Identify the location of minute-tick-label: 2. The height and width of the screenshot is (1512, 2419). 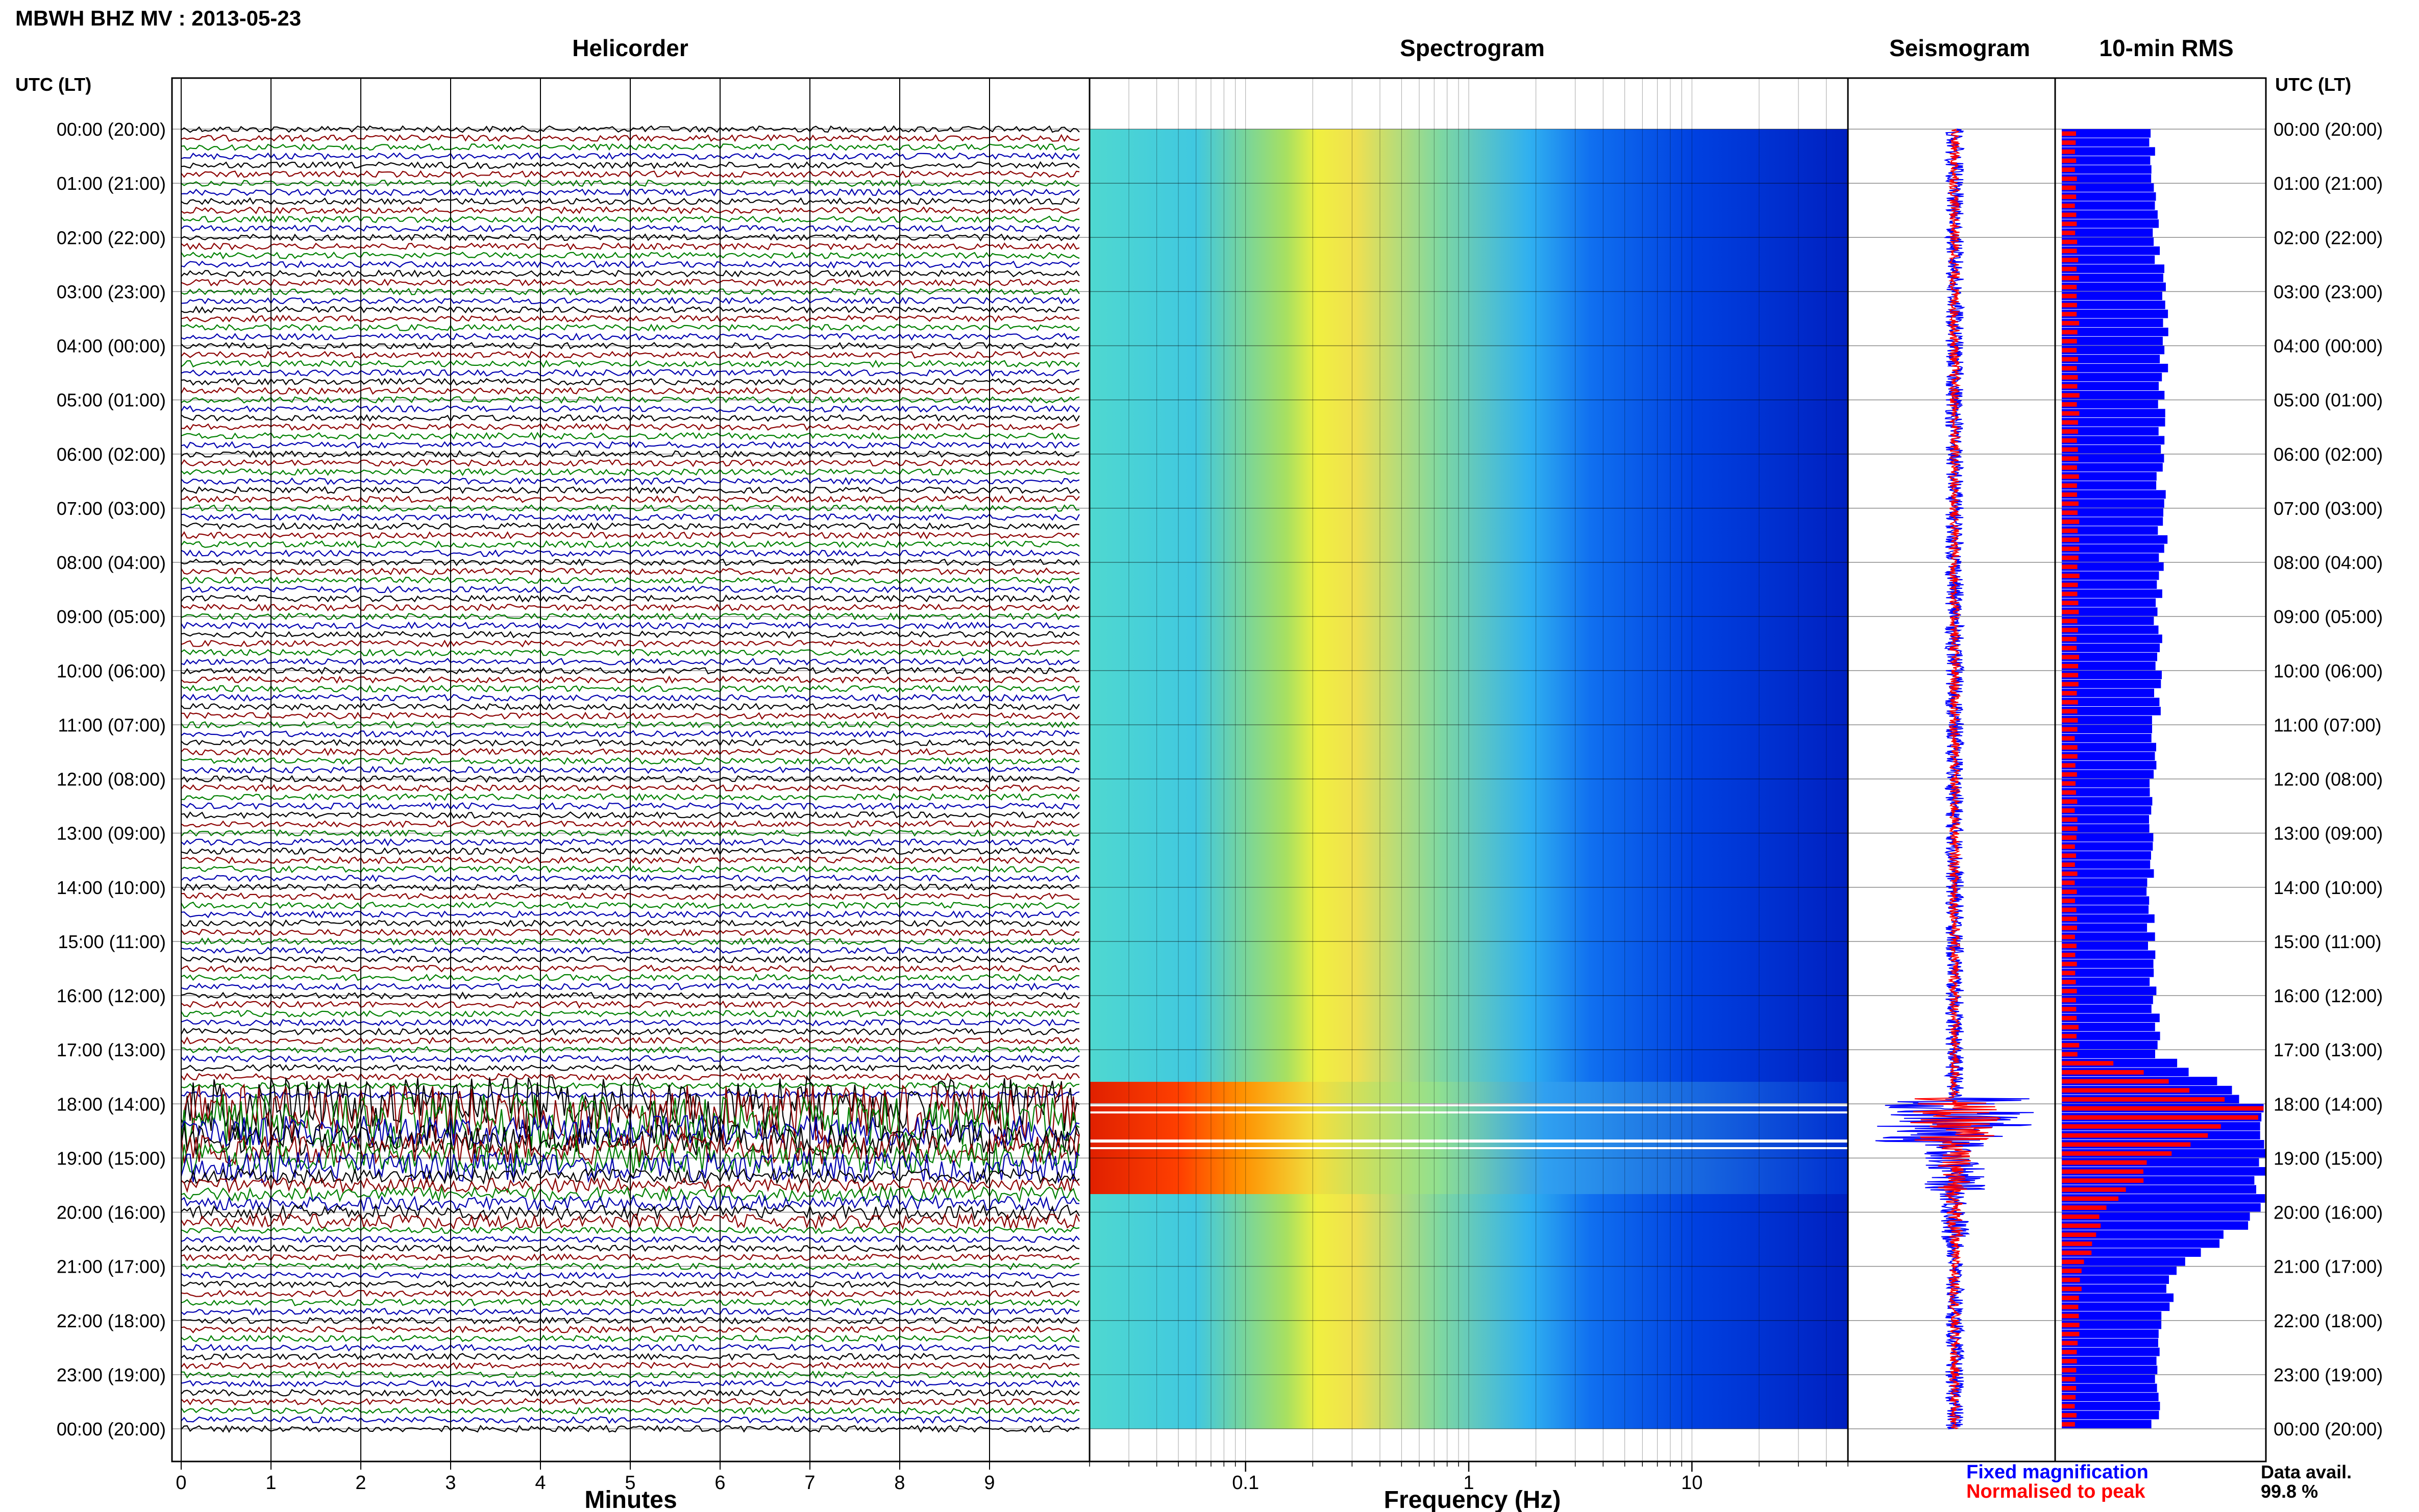
(360, 1483).